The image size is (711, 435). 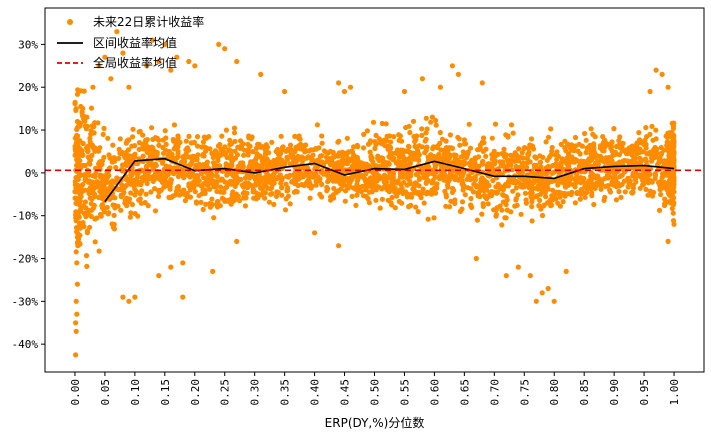 What do you see at coordinates (584, 392) in the screenshot?
I see `x-tick-label: 0.85` at bounding box center [584, 392].